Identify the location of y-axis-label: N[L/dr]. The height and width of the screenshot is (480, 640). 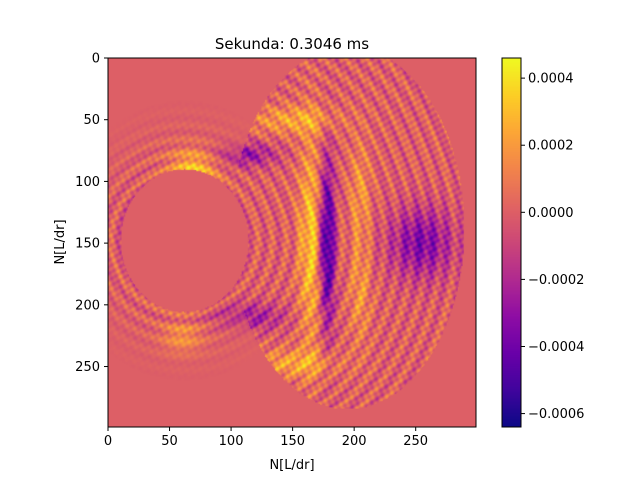
(60, 241).